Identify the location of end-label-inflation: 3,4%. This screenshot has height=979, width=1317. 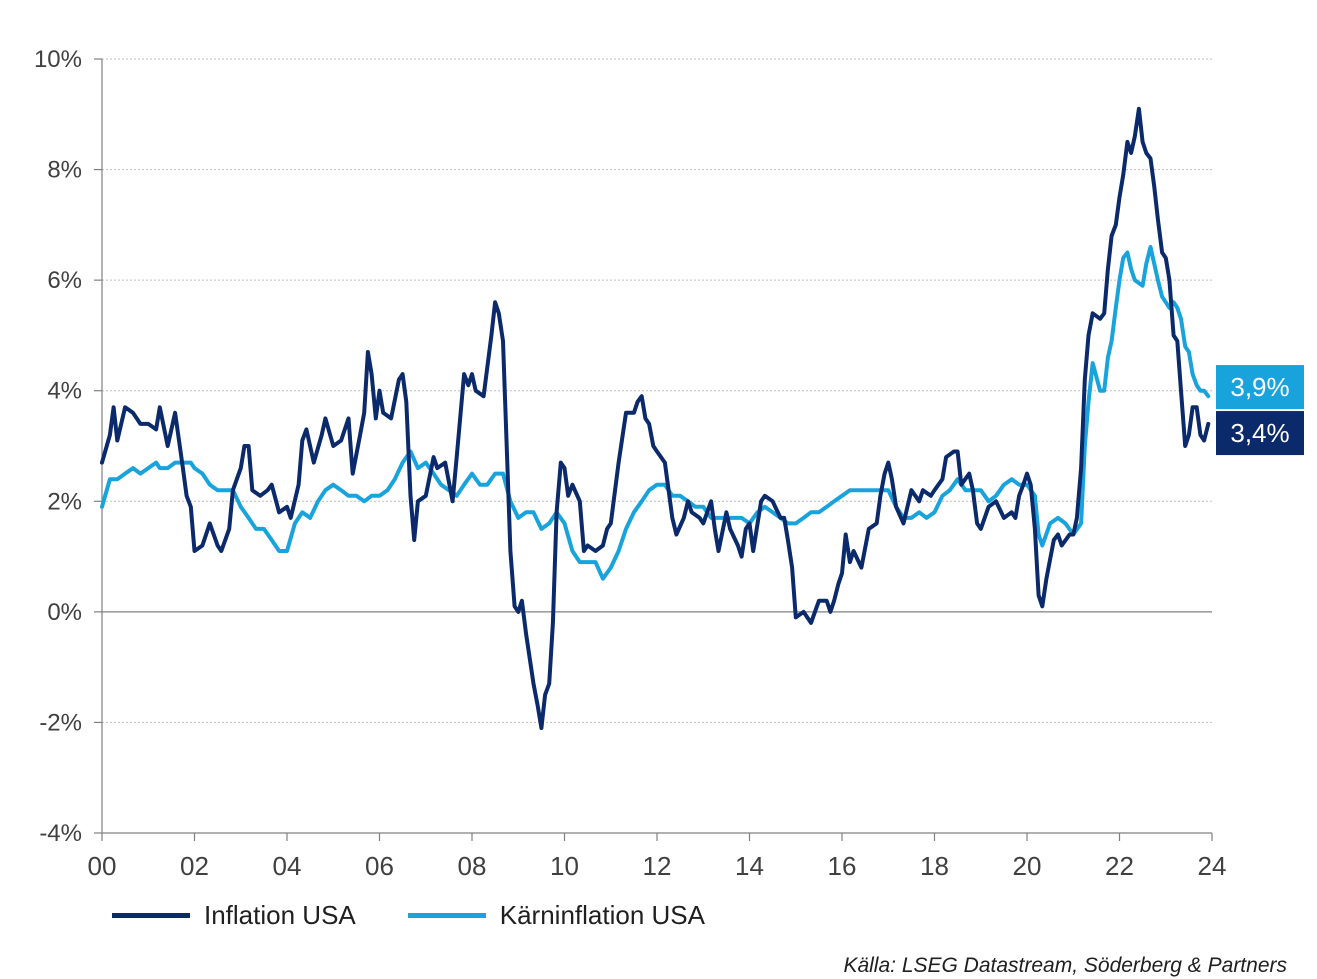
(1260, 433).